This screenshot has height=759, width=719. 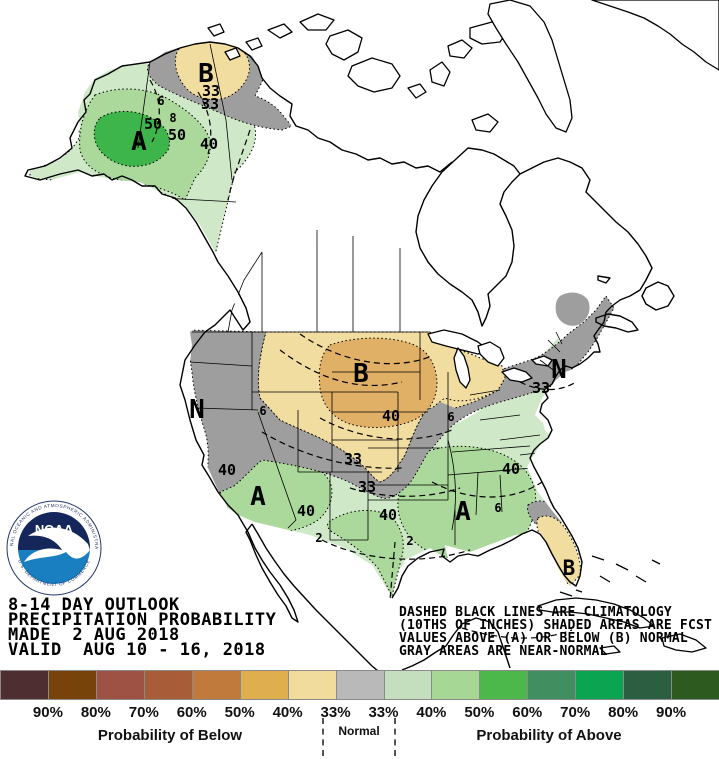 I want to click on region-near-normal-maritimes, so click(x=572, y=309).